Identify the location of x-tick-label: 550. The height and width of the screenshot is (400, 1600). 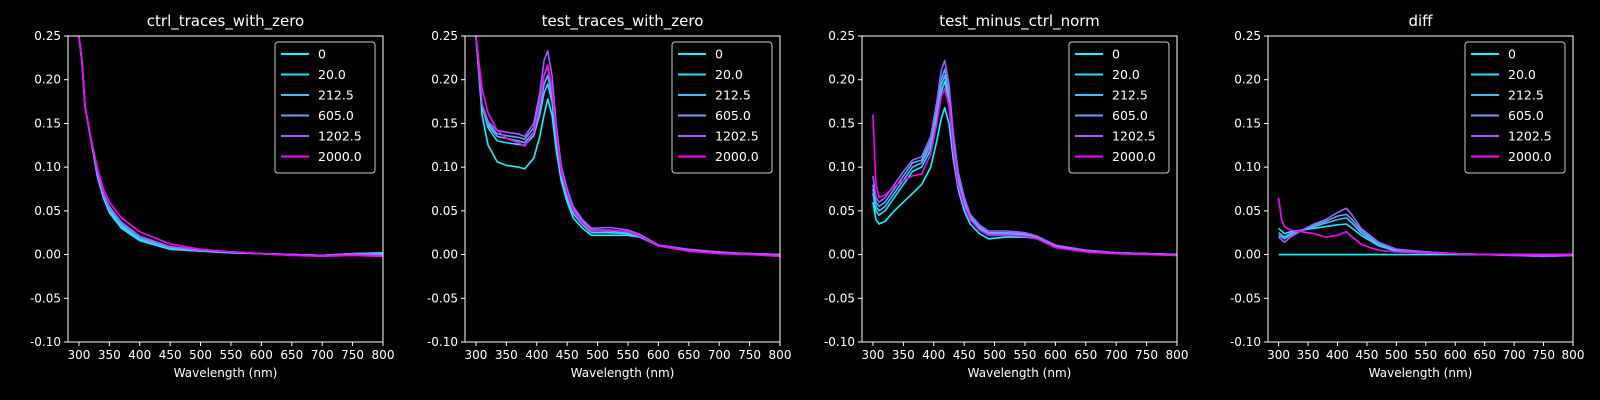
(1025, 355).